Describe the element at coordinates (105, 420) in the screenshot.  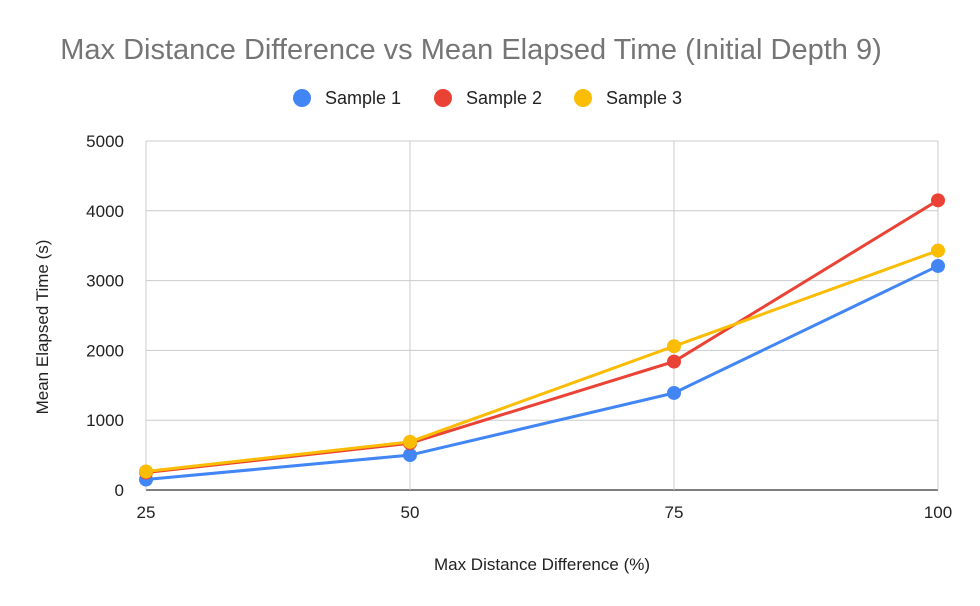
I see `y-tick-label: 1000` at that location.